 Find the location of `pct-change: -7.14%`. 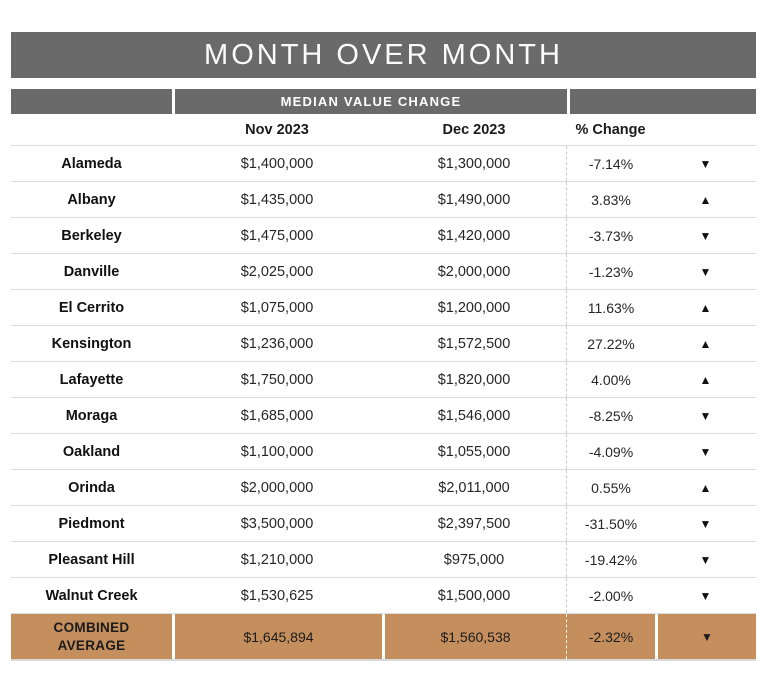

pct-change: -7.14% is located at coordinates (610, 163).